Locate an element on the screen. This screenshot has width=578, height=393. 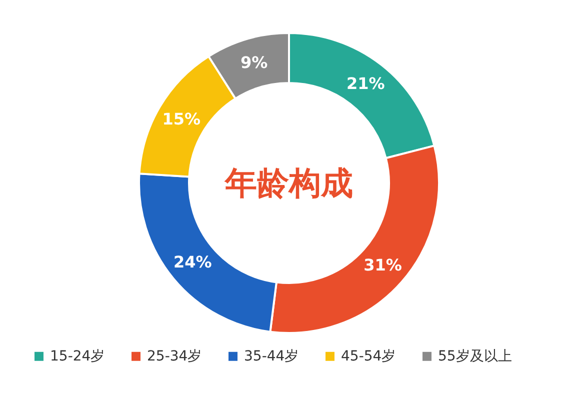
legend-label: 25-34岁 is located at coordinates (174, 356).